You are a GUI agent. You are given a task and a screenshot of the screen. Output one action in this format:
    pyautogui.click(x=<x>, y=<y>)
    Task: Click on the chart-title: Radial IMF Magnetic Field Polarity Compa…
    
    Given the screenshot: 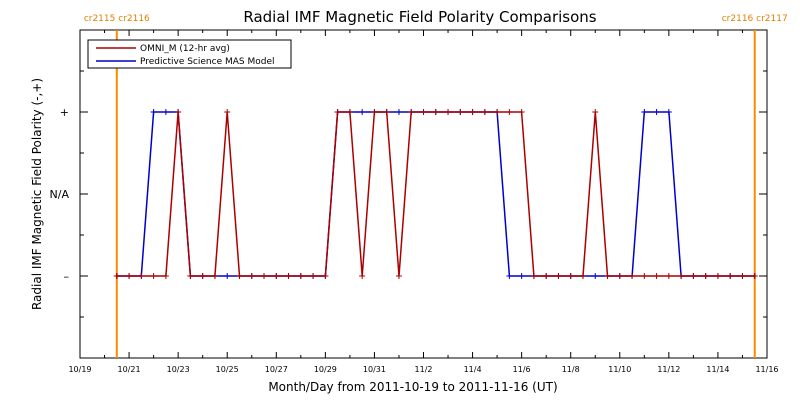 What is the action you would take?
    pyautogui.click(x=419, y=17)
    